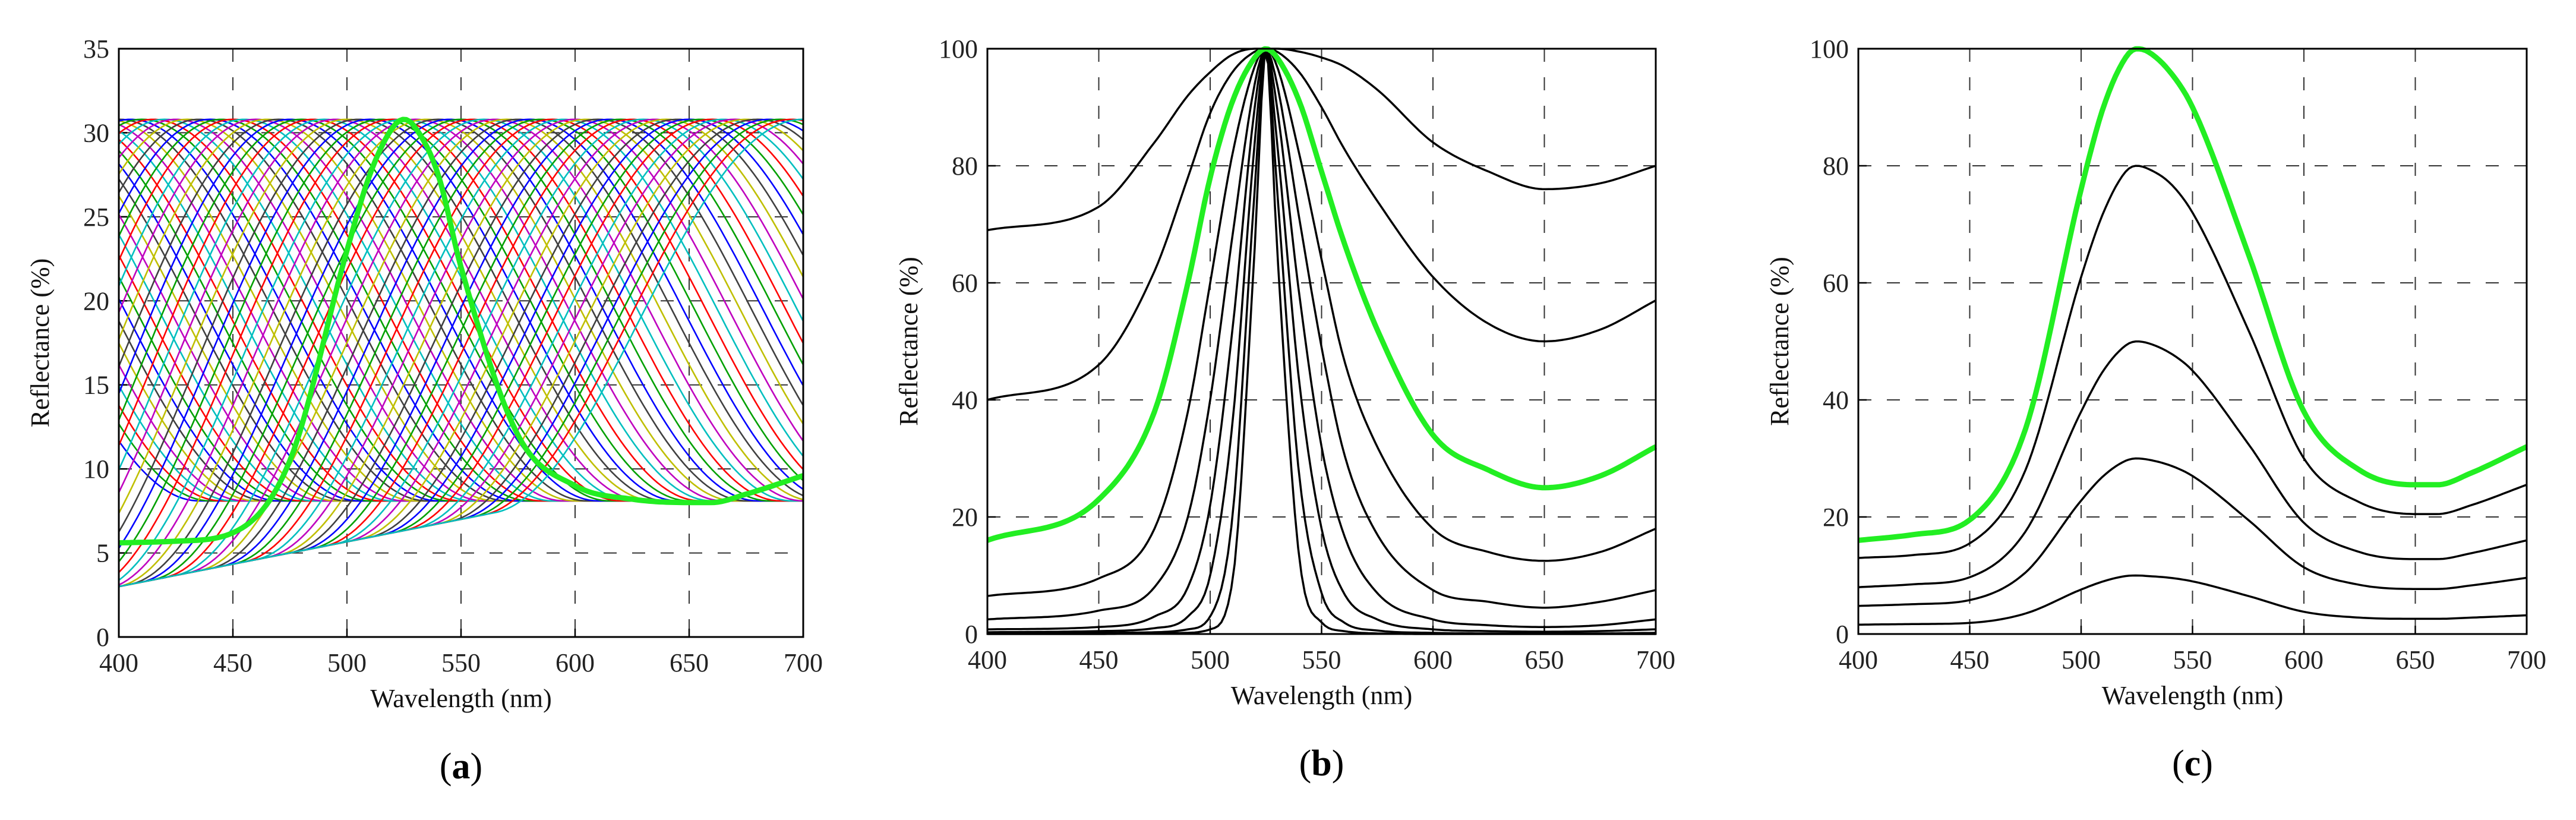 The image size is (2576, 820). Describe the element at coordinates (96, 469) in the screenshot. I see `y-tick-label: 10` at that location.